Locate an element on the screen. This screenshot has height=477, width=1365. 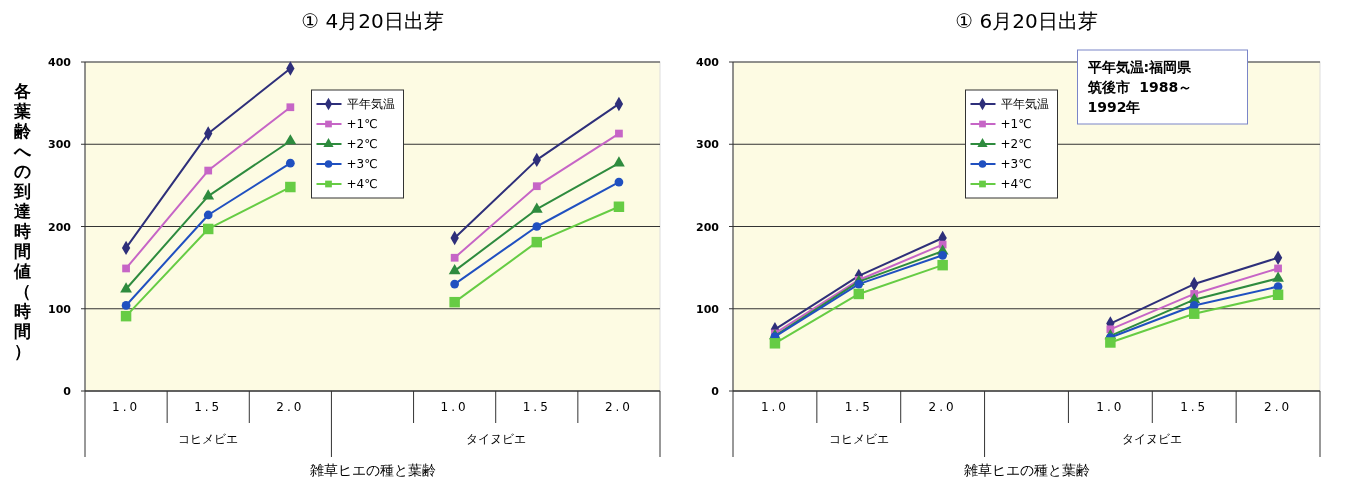
chart-title: ① 6月20日出芽 is located at coordinates (1026, 21).